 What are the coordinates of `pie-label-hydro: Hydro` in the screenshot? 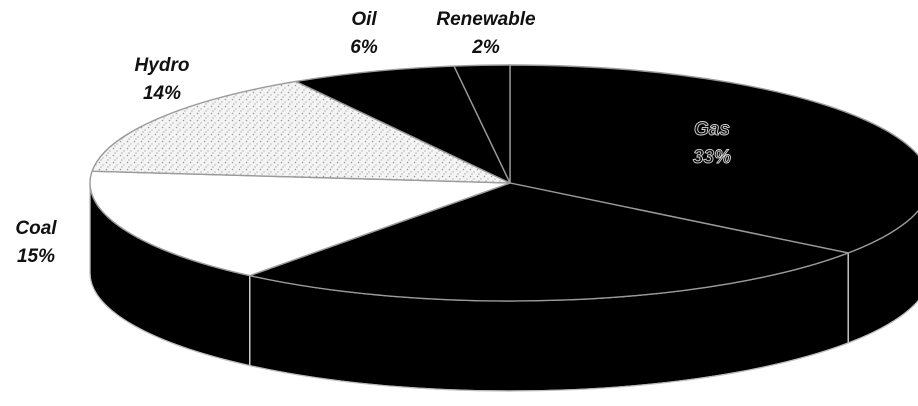 It's located at (162, 65).